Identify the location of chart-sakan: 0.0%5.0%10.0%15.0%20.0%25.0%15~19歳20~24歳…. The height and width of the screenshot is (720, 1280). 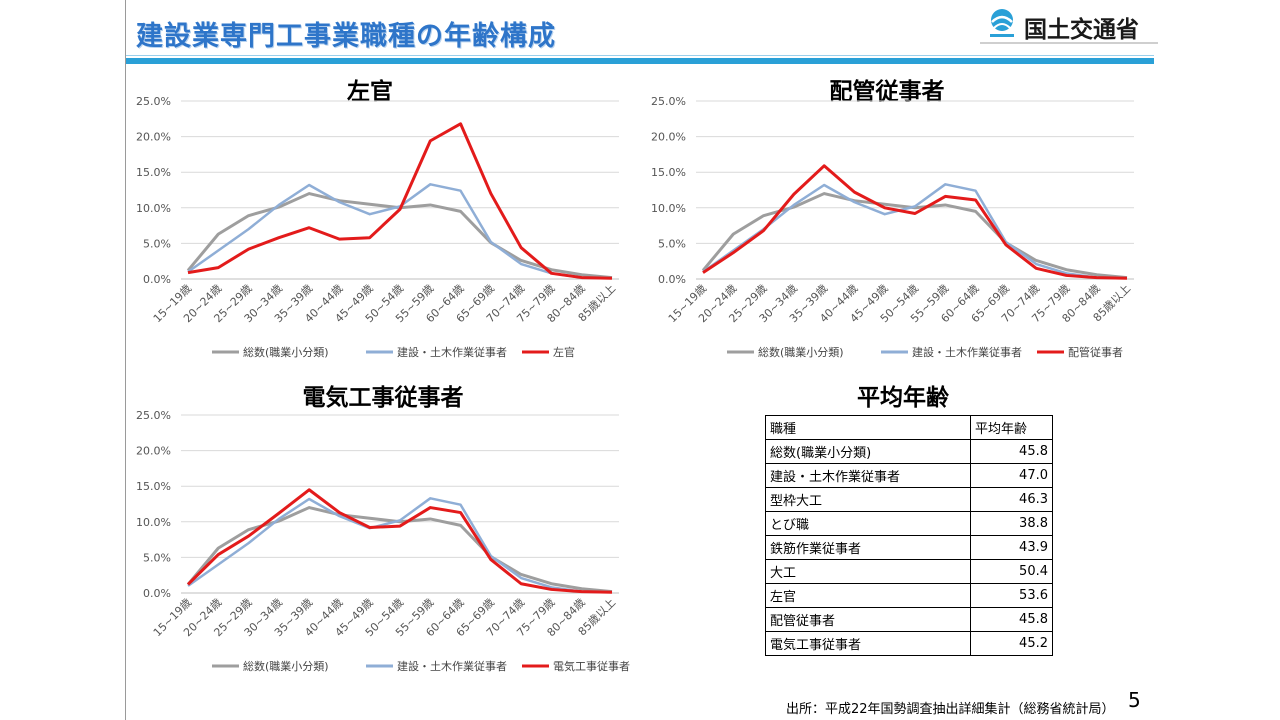
(377, 227).